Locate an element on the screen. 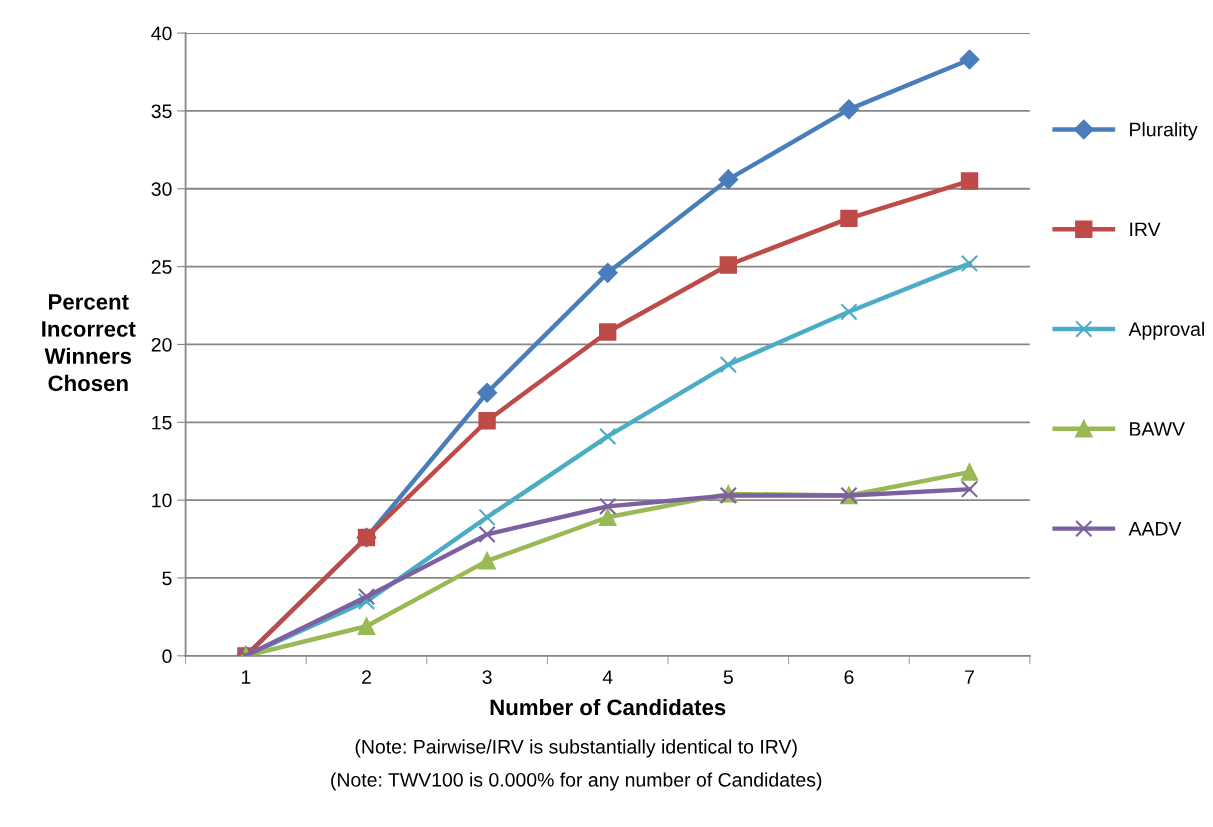  text: (Note: TWV100 is 0.000% for any number of Candidates) is located at coordinates (576, 781).